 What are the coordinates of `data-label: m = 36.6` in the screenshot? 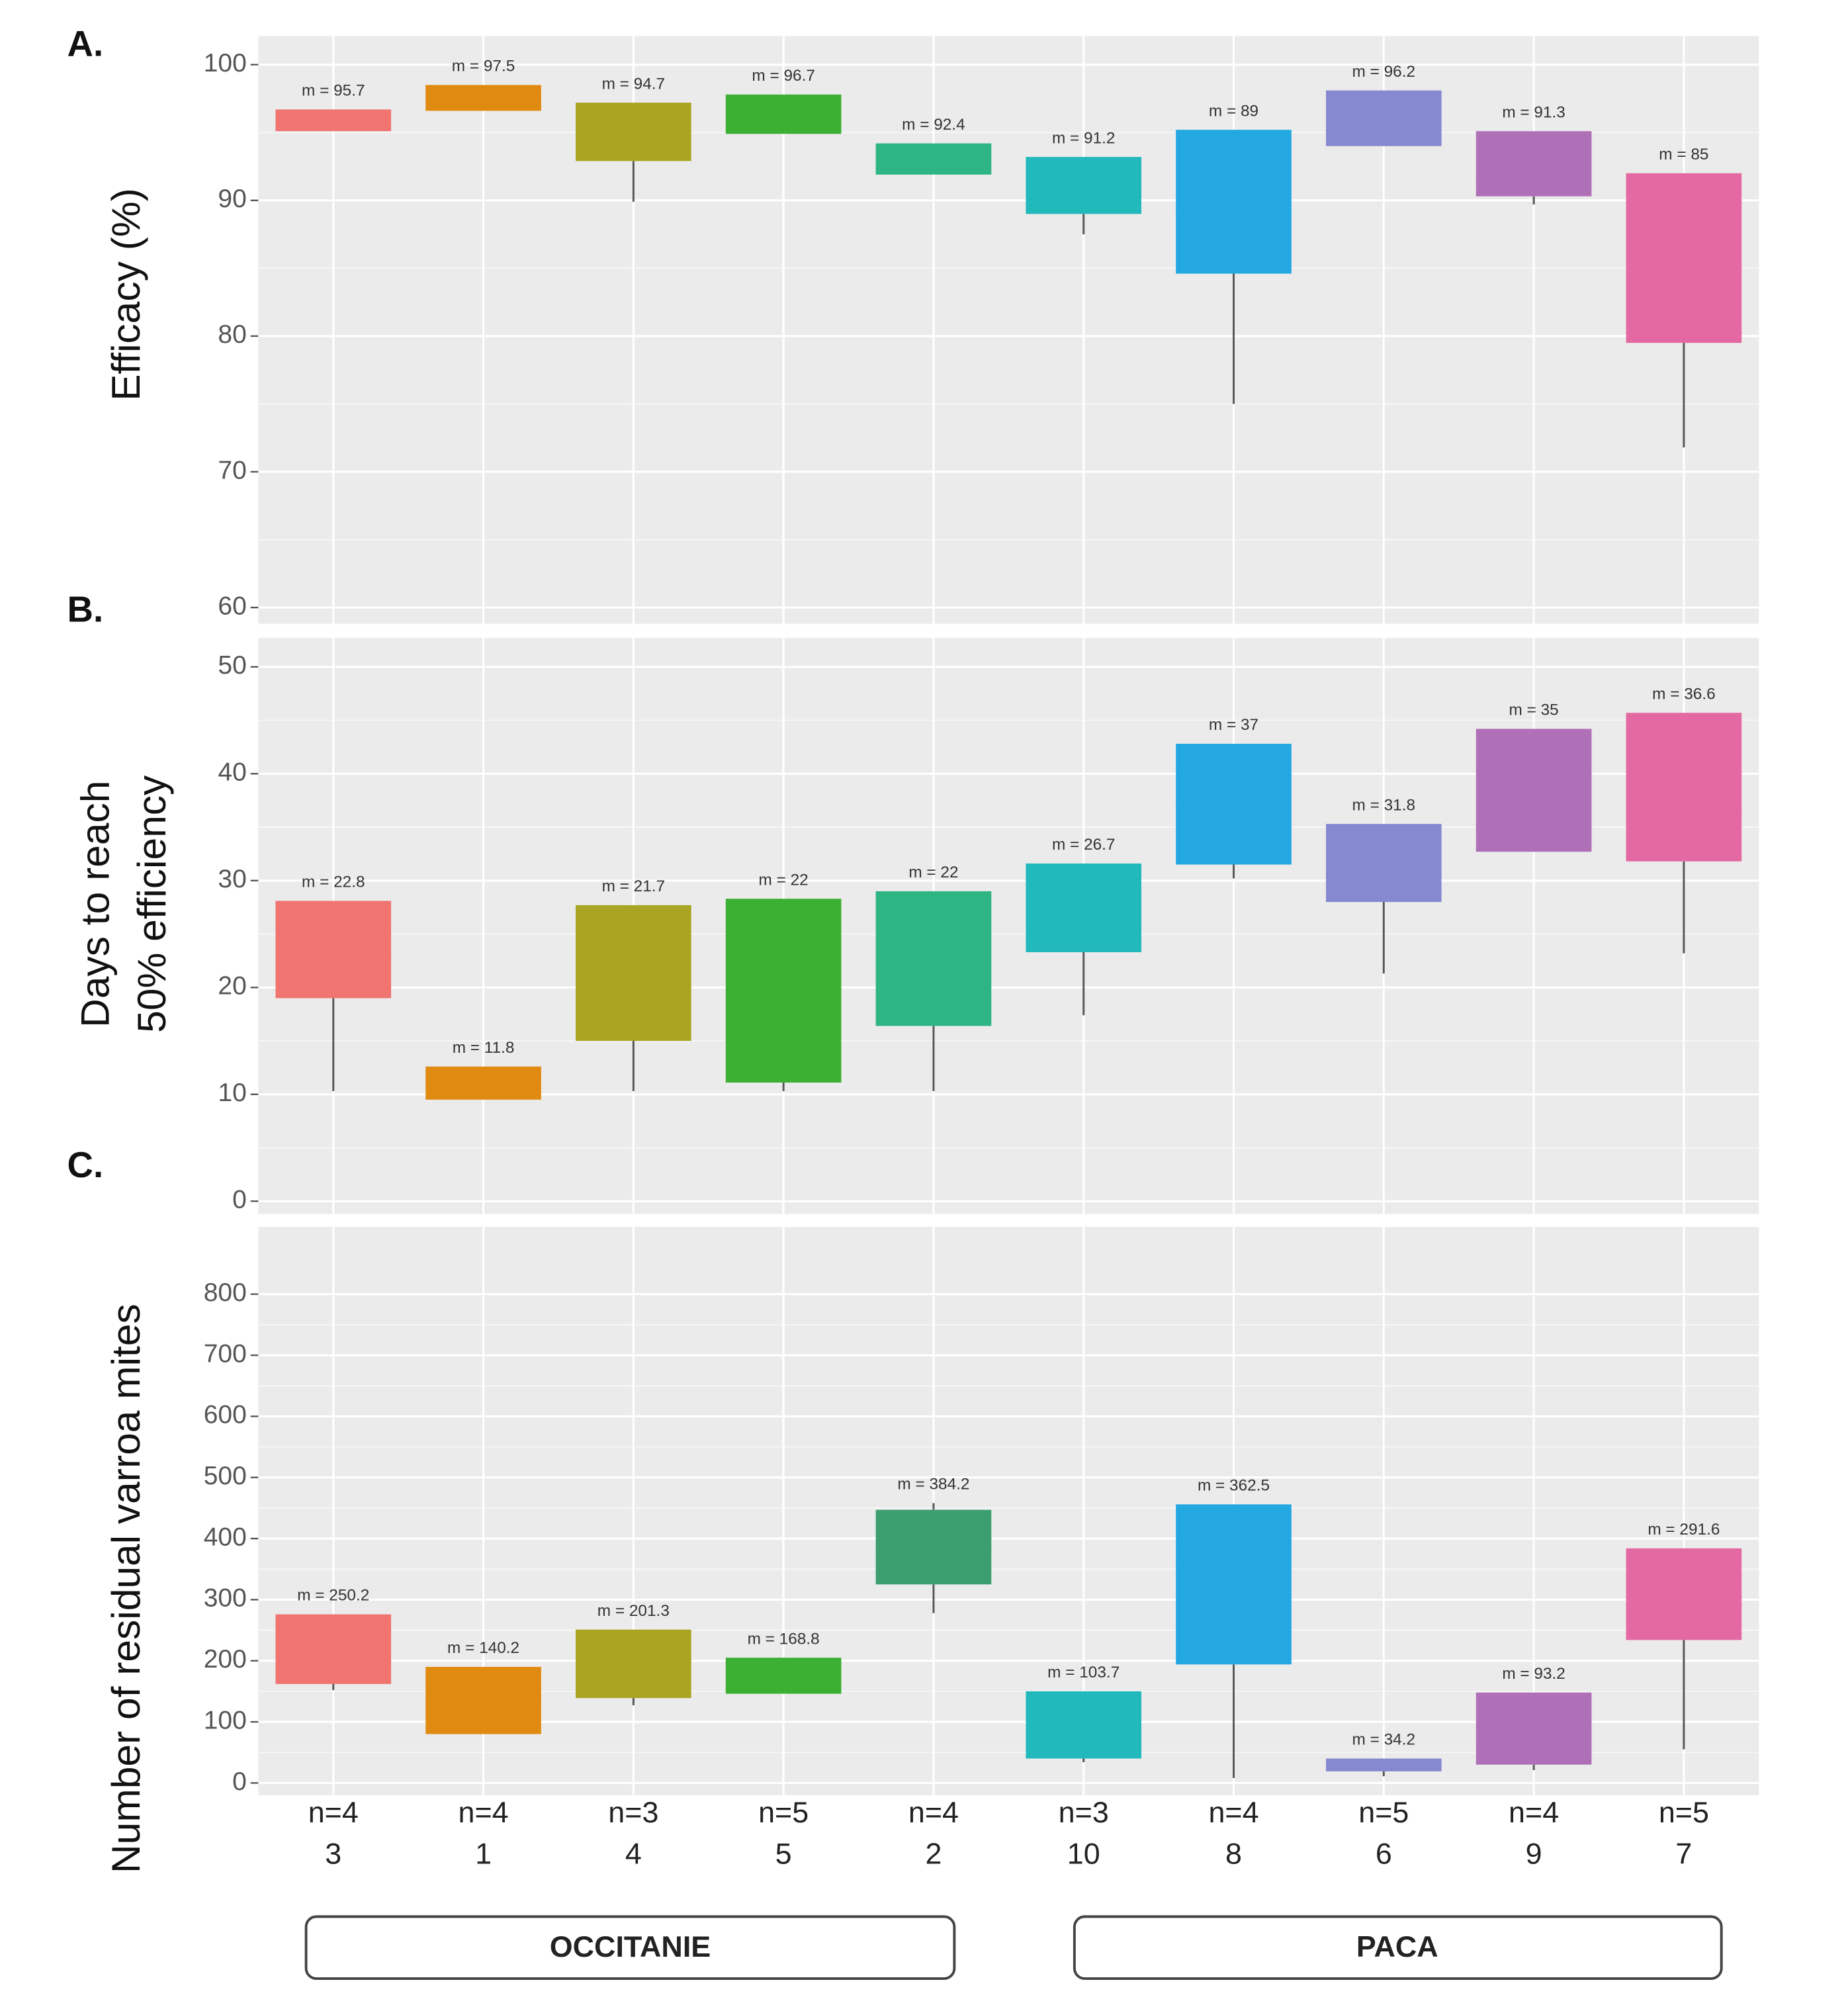 It's located at (1684, 694).